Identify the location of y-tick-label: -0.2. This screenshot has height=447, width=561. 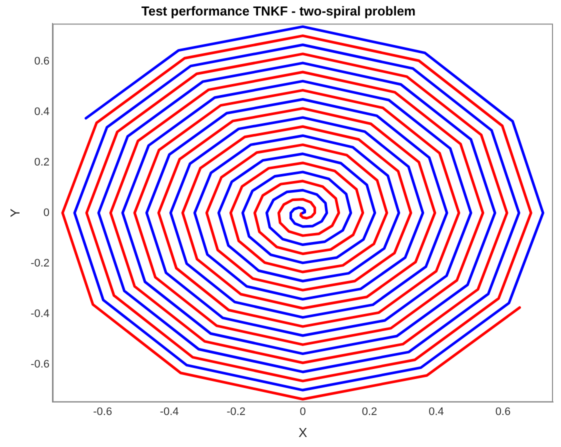
(40, 263).